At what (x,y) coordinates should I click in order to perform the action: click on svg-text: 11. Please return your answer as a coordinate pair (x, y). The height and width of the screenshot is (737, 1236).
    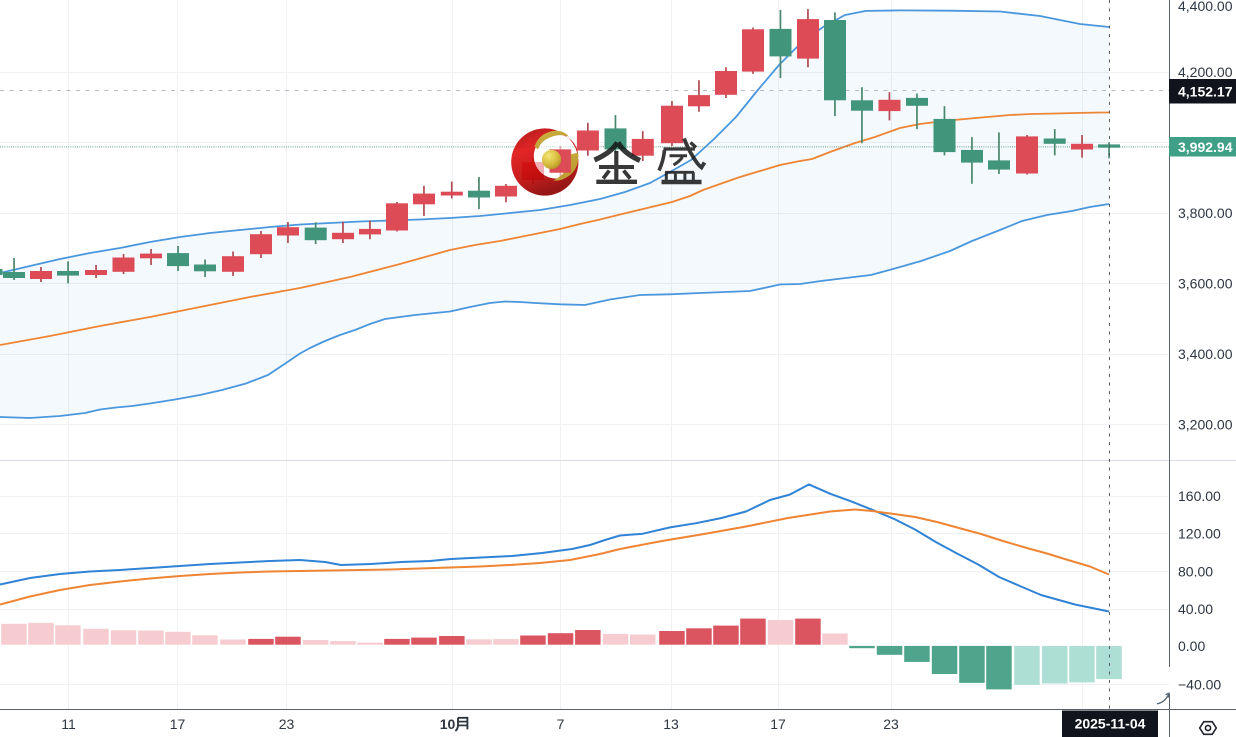
    Looking at the image, I should click on (68, 724).